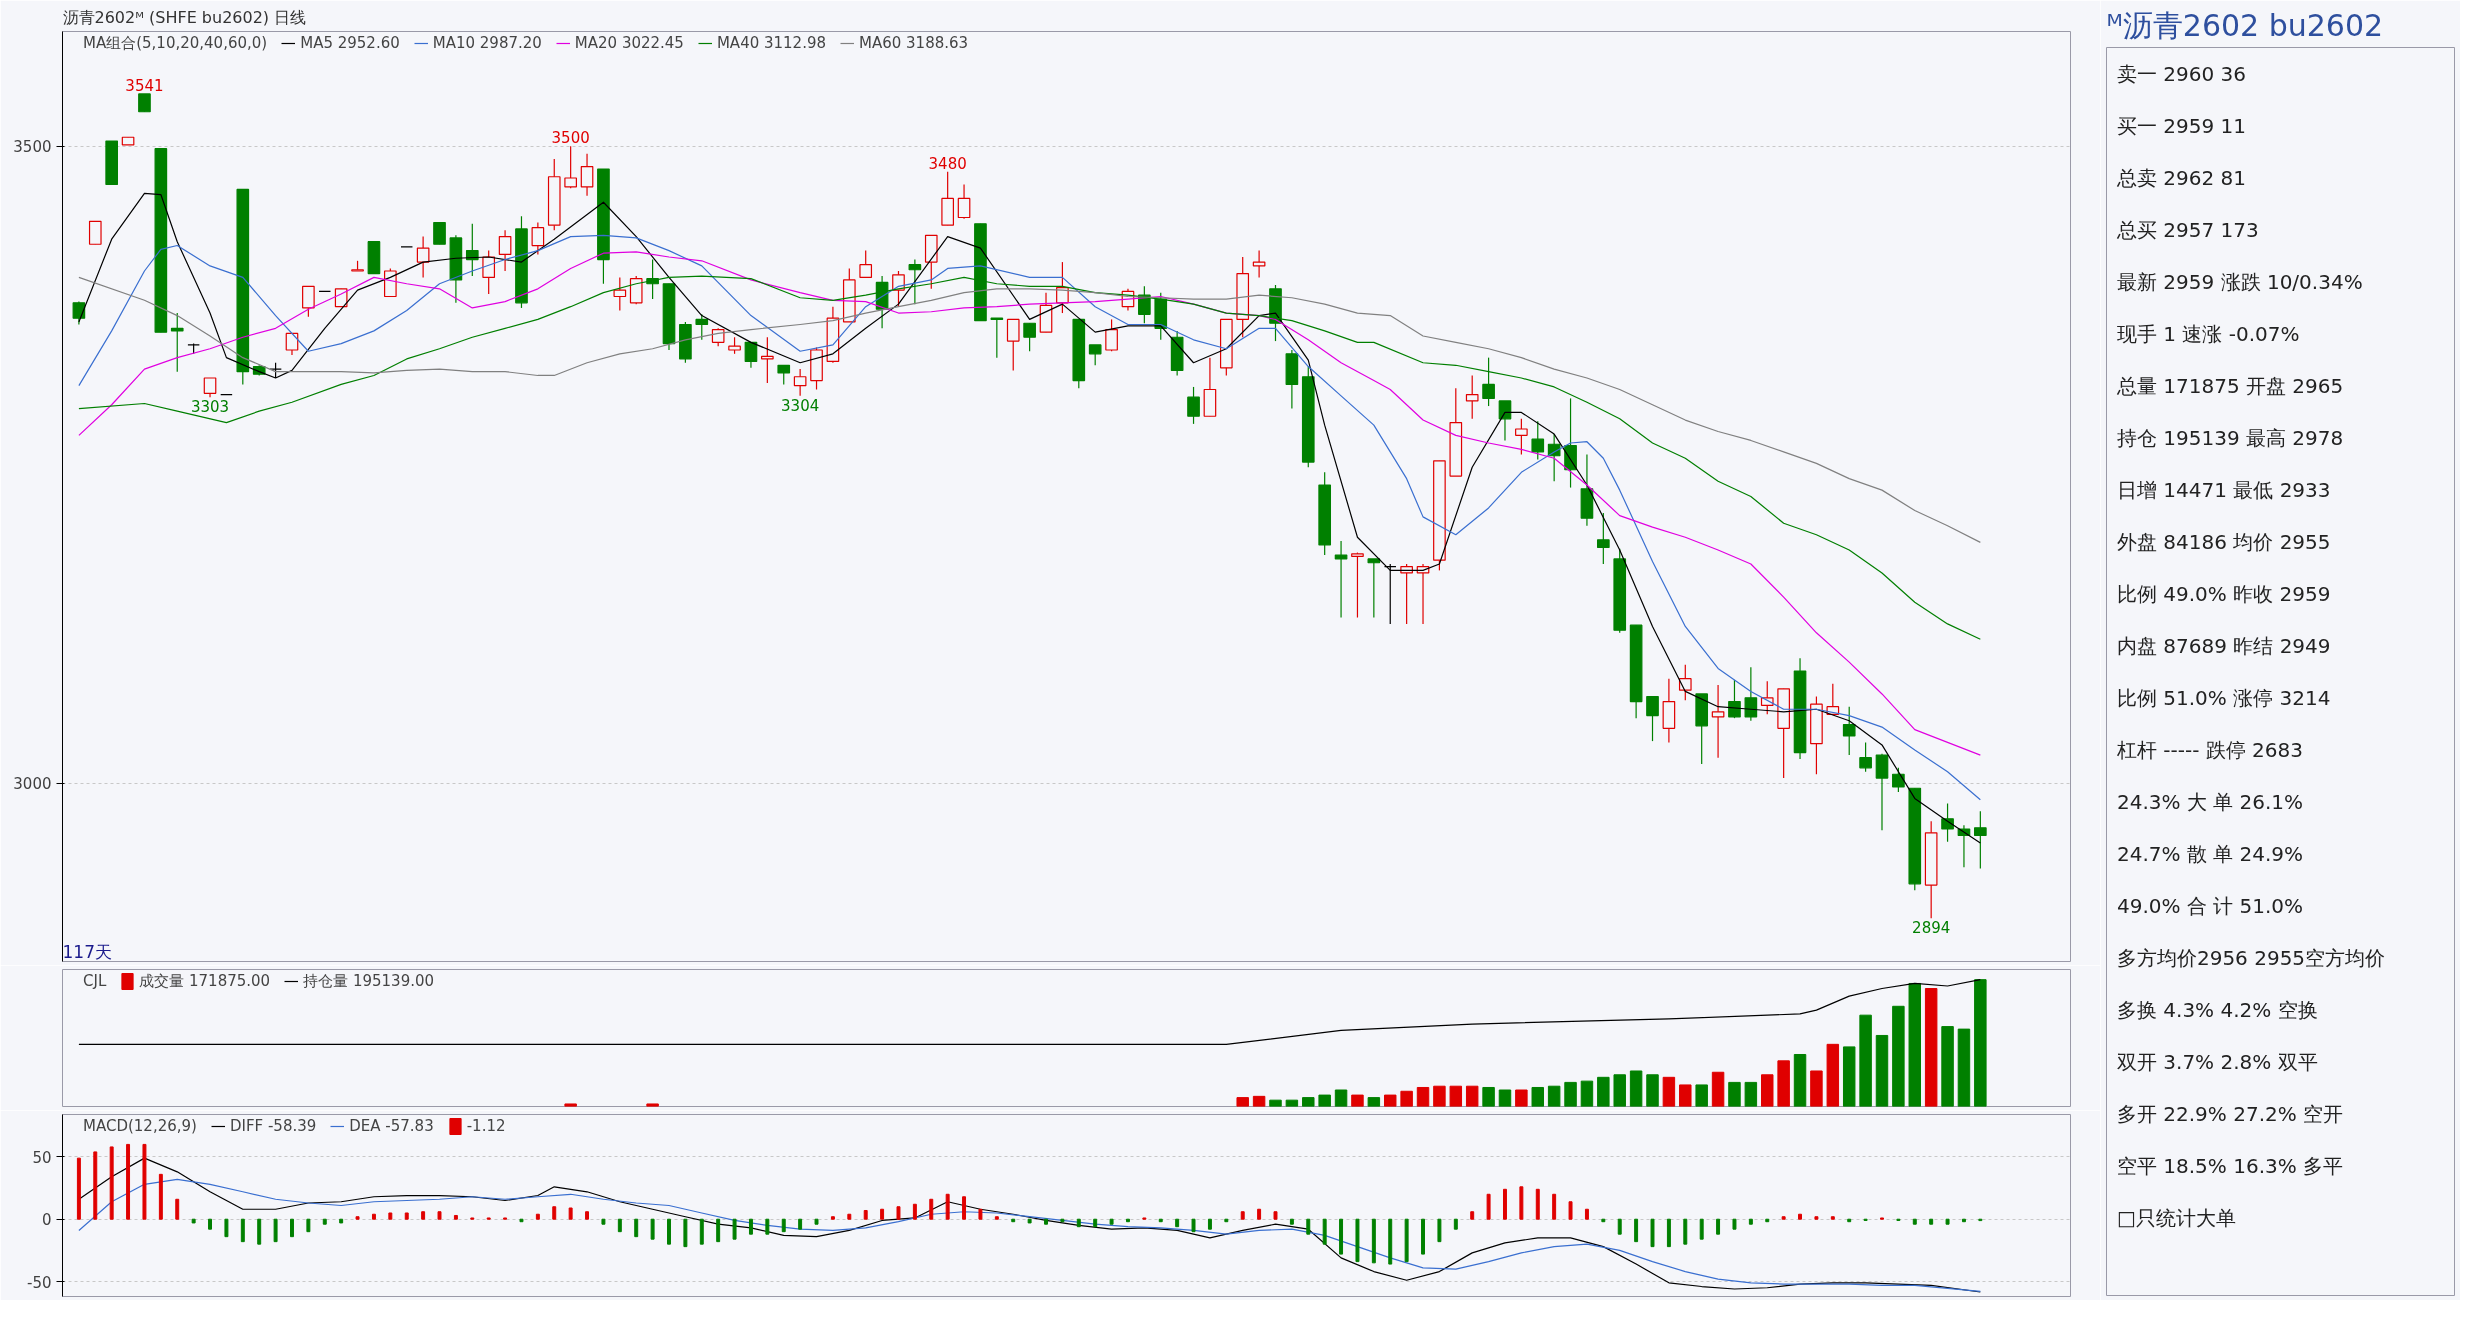 The height and width of the screenshot is (1334, 2469). Describe the element at coordinates (184, 17) in the screenshot. I see `chart-title: 沥青2602ᴹ (SHFE bu2602) 日线` at that location.